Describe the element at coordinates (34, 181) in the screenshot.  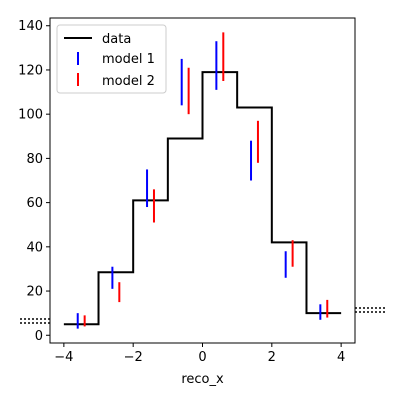
I see `y-axis-ticks: 0 20 40 60 80 100 120 140` at that location.